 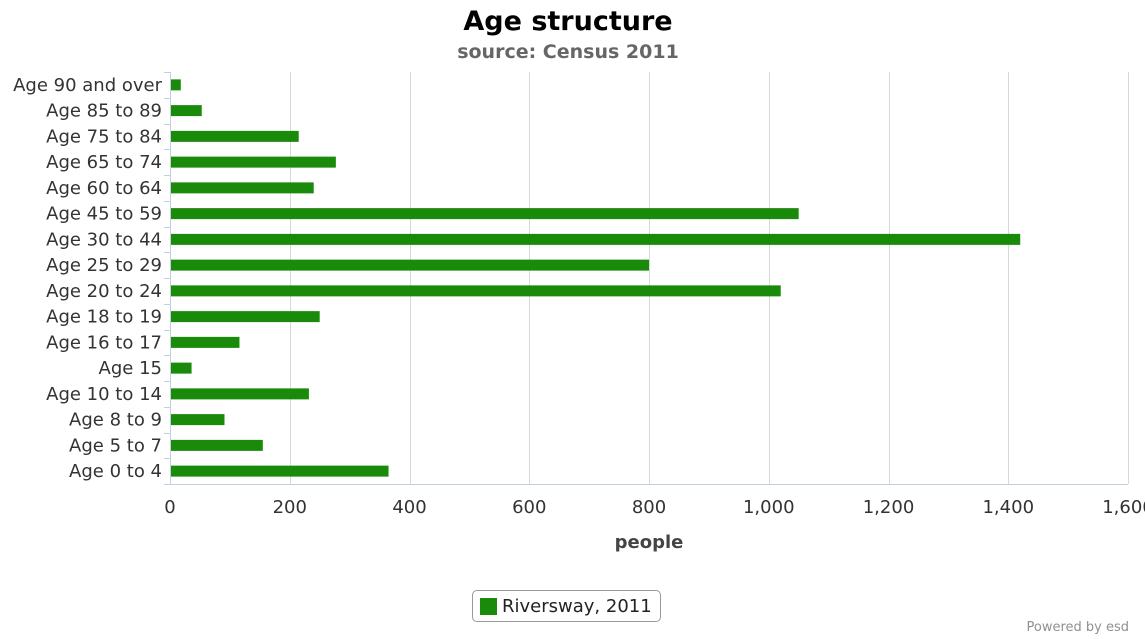 What do you see at coordinates (104, 136) in the screenshot?
I see `category-label: Age 75 to 84` at bounding box center [104, 136].